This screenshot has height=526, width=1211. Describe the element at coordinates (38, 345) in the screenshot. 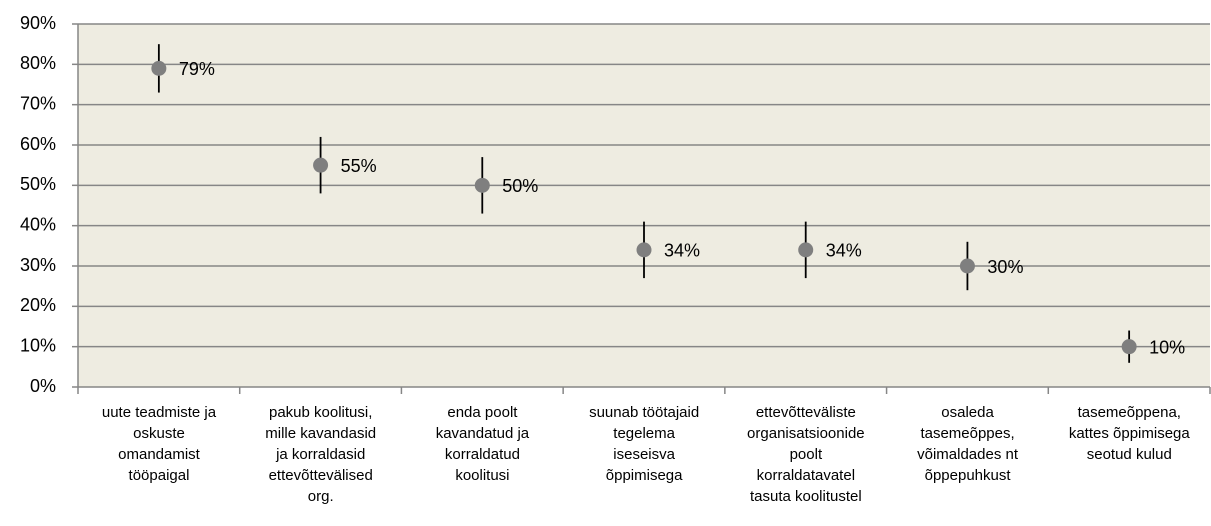

I see `y-tick-label: 10%` at that location.